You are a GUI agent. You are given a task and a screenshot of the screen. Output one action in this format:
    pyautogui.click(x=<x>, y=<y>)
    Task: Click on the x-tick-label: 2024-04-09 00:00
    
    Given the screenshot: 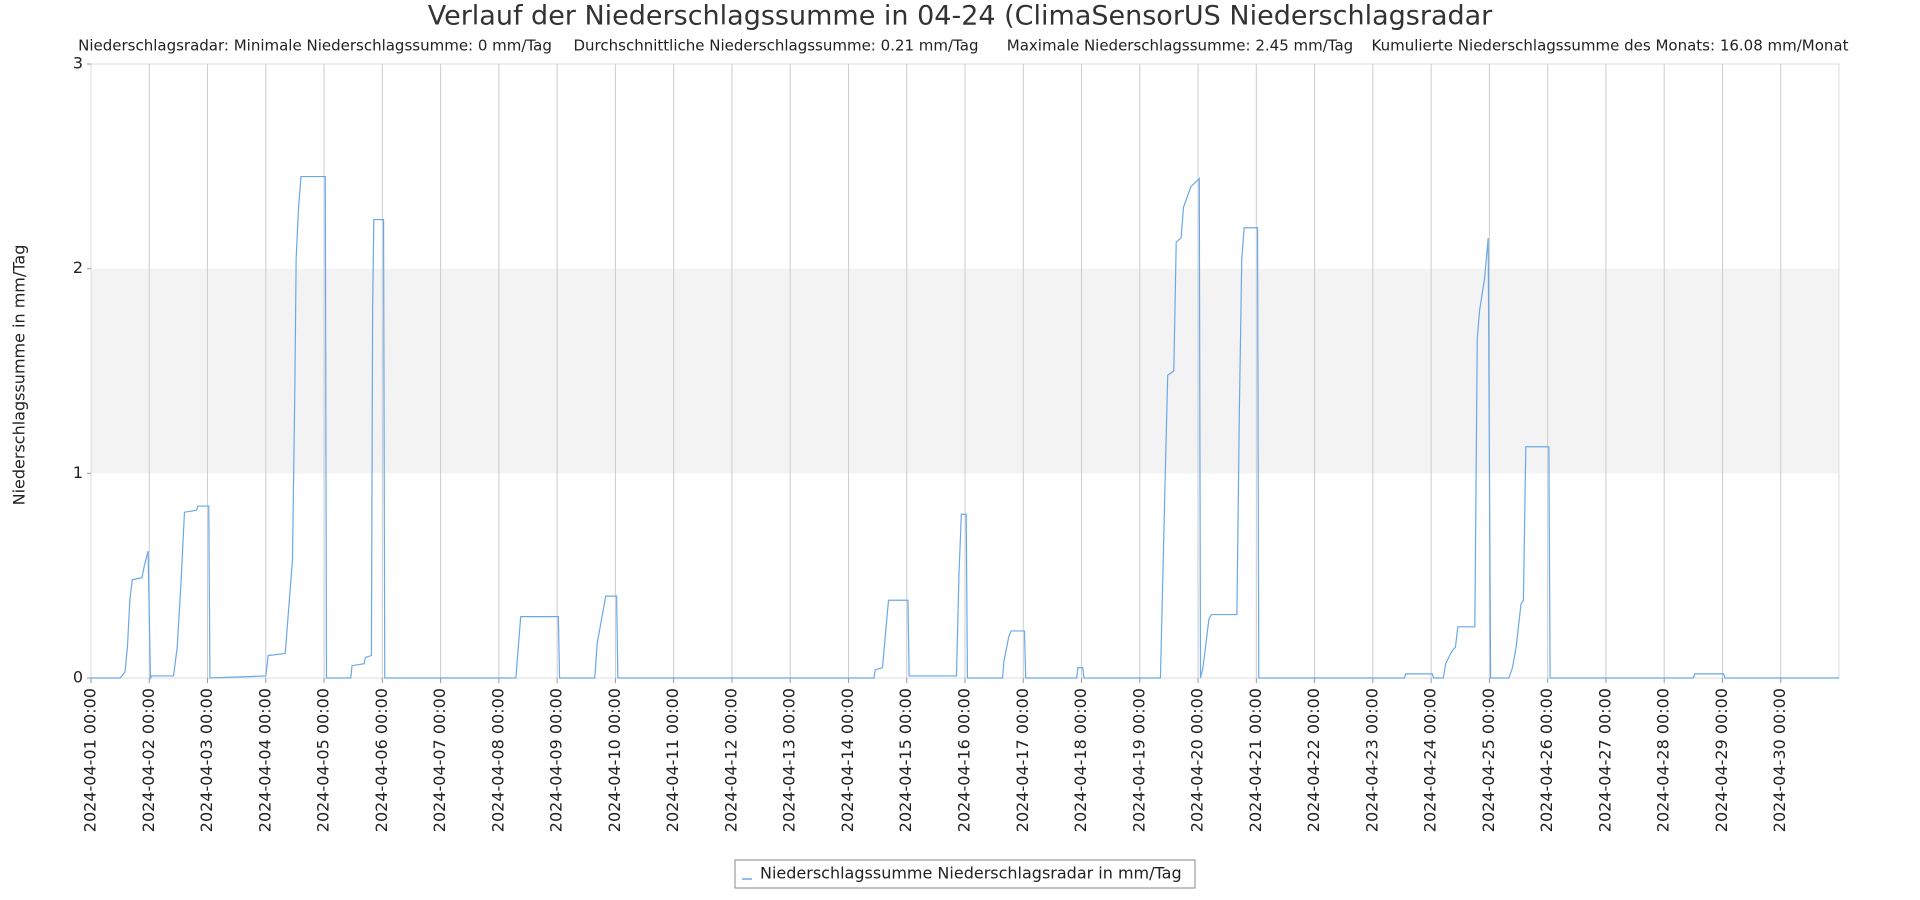 What is the action you would take?
    pyautogui.click(x=556, y=760)
    